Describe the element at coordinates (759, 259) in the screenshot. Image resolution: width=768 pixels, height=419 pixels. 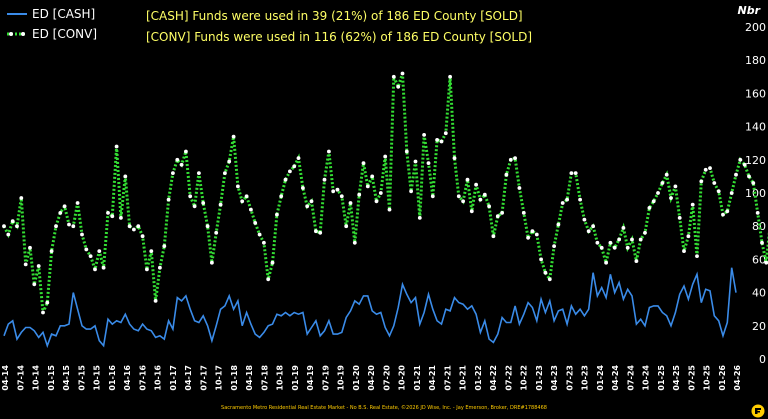
I see `y-tick-label: 60` at that location.